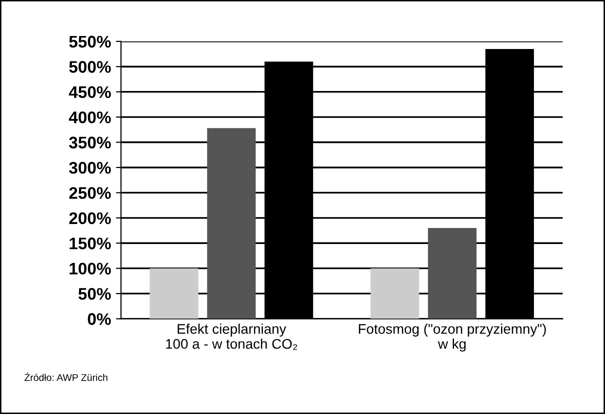  What do you see at coordinates (90, 142) in the screenshot?
I see `y-tick-label: 350%` at bounding box center [90, 142].